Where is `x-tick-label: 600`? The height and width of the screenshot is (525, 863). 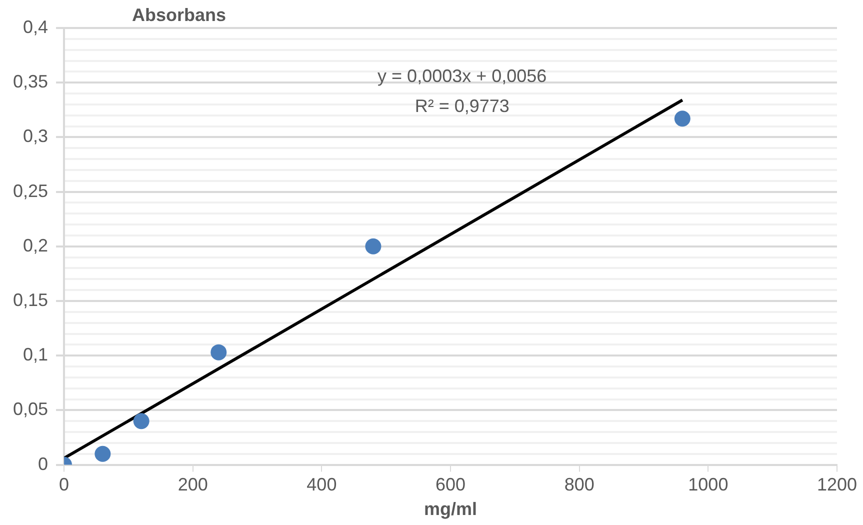 x-tick-label: 600 is located at coordinates (450, 484).